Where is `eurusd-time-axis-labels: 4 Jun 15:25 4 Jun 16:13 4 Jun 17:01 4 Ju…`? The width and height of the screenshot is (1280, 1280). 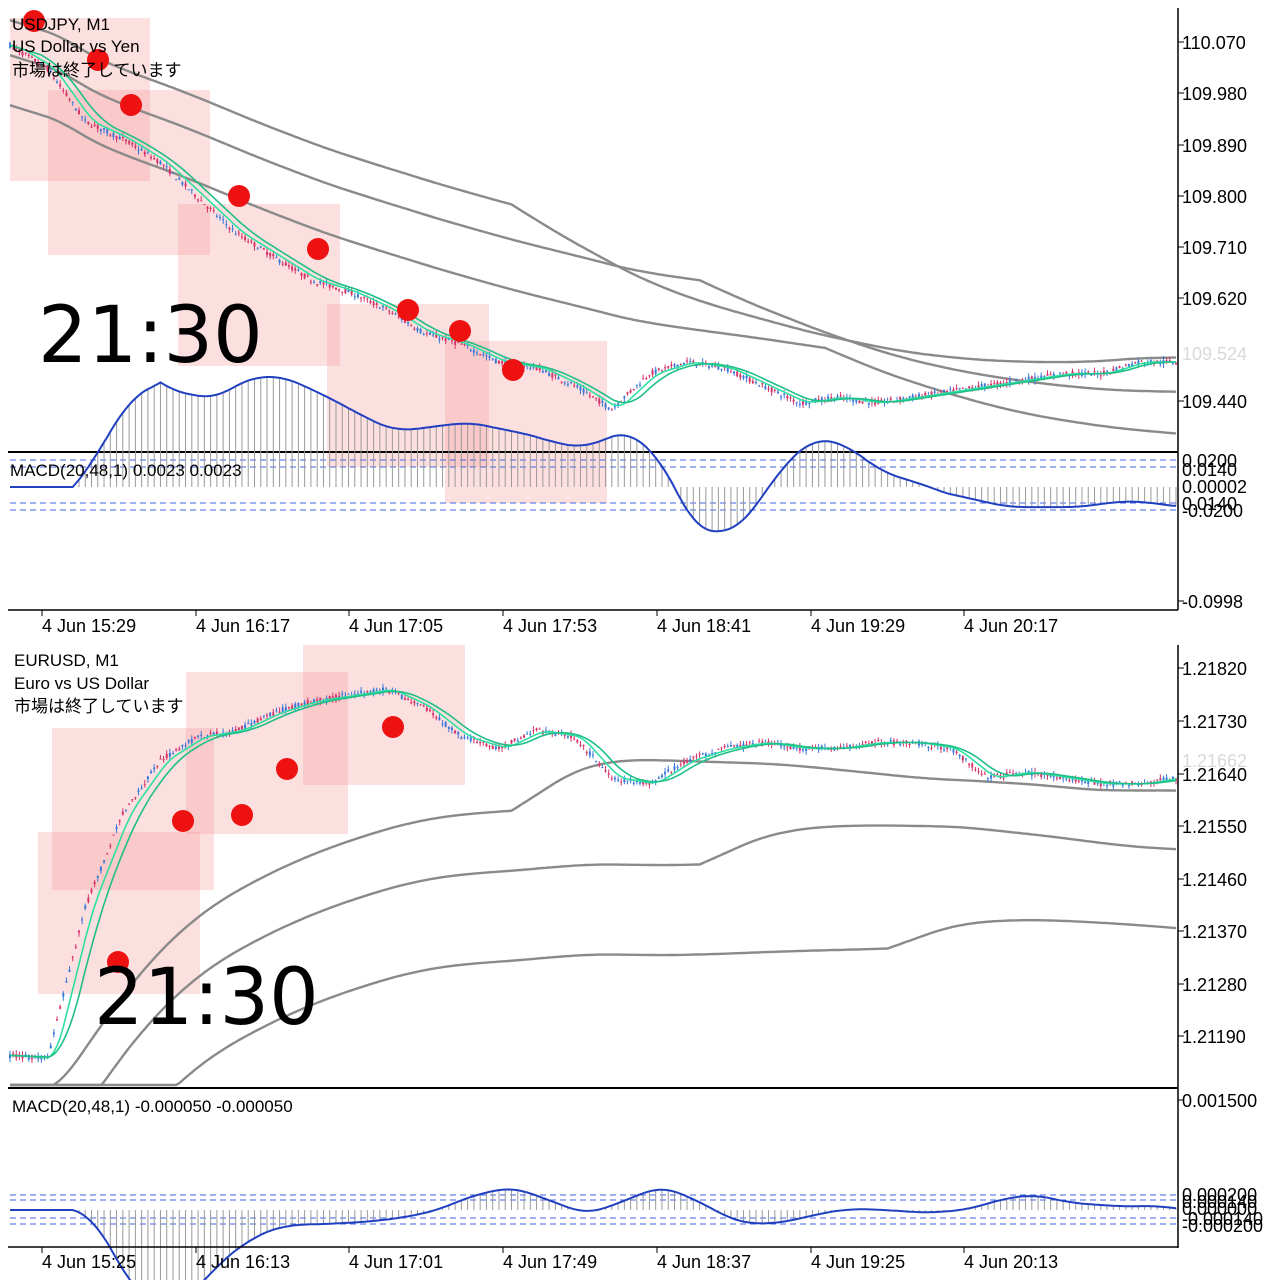 eurusd-time-axis-labels: 4 Jun 15:25 4 Jun 16:13 4 Jun 17:01 4 Ju… is located at coordinates (549, 1259).